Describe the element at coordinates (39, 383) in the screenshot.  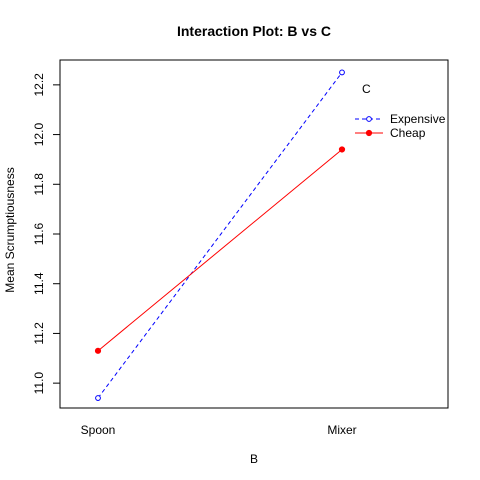
I see `y-tick-label: 11.0` at that location.